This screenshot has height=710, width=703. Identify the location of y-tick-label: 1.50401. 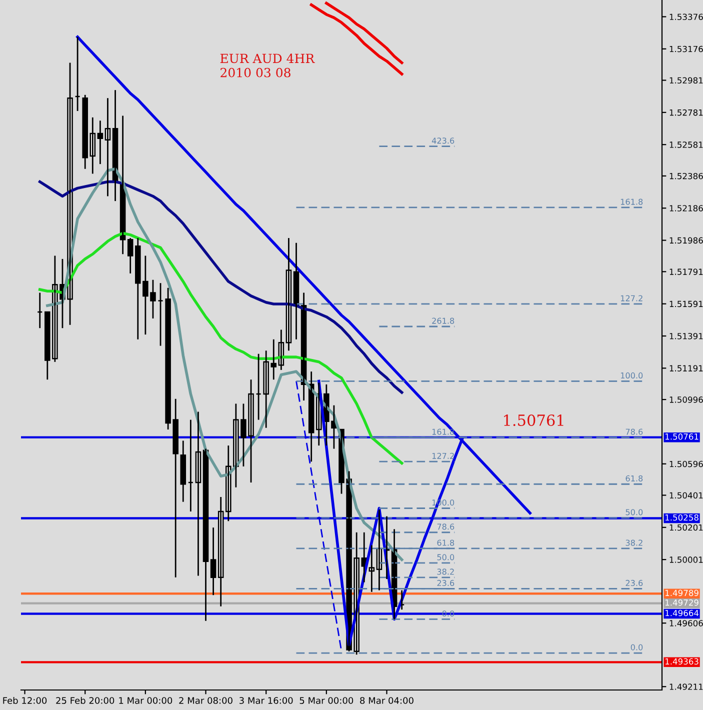
(686, 495).